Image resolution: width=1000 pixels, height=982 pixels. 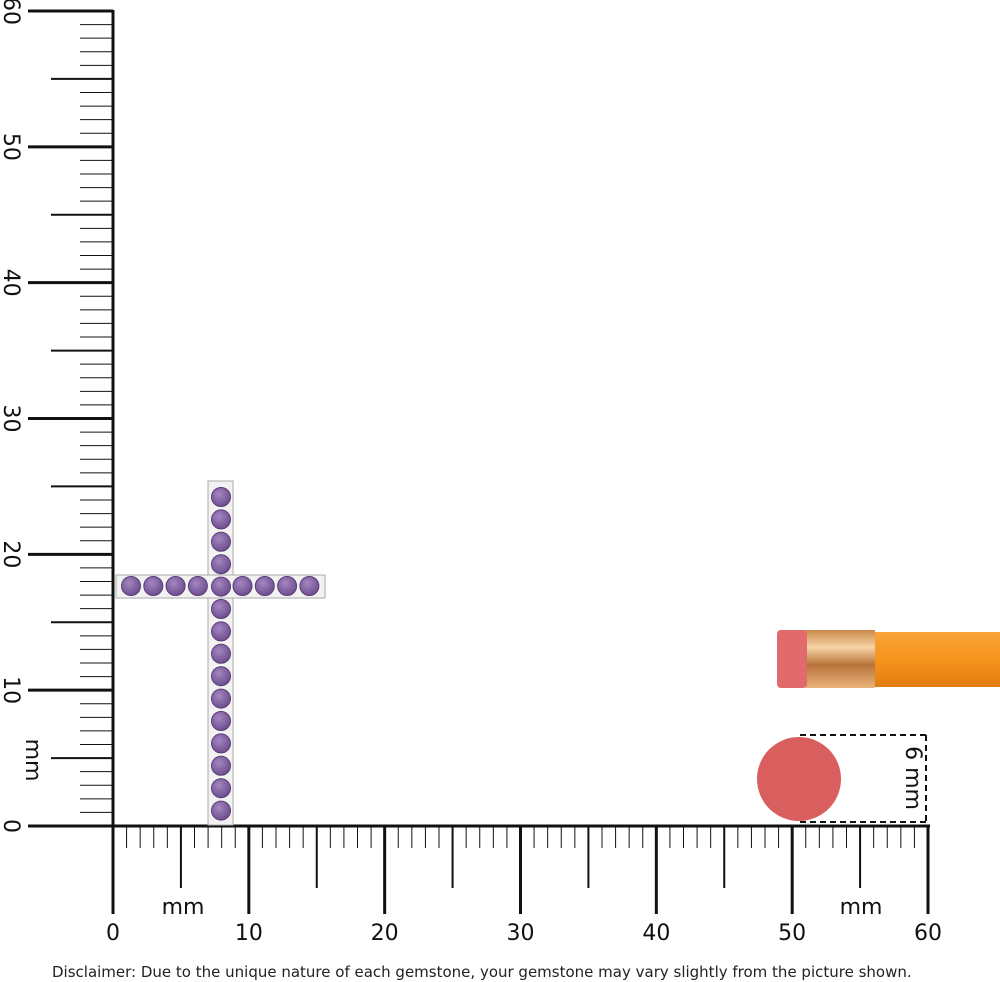 What do you see at coordinates (385, 933) in the screenshot?
I see `horizontal-ruler-label: 20` at bounding box center [385, 933].